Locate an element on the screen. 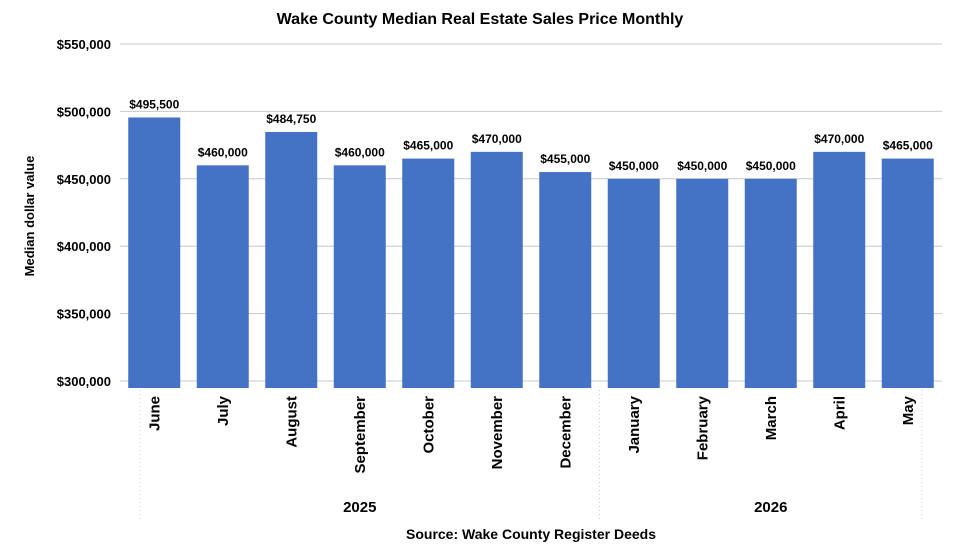  x-category-label: August is located at coordinates (291, 422).